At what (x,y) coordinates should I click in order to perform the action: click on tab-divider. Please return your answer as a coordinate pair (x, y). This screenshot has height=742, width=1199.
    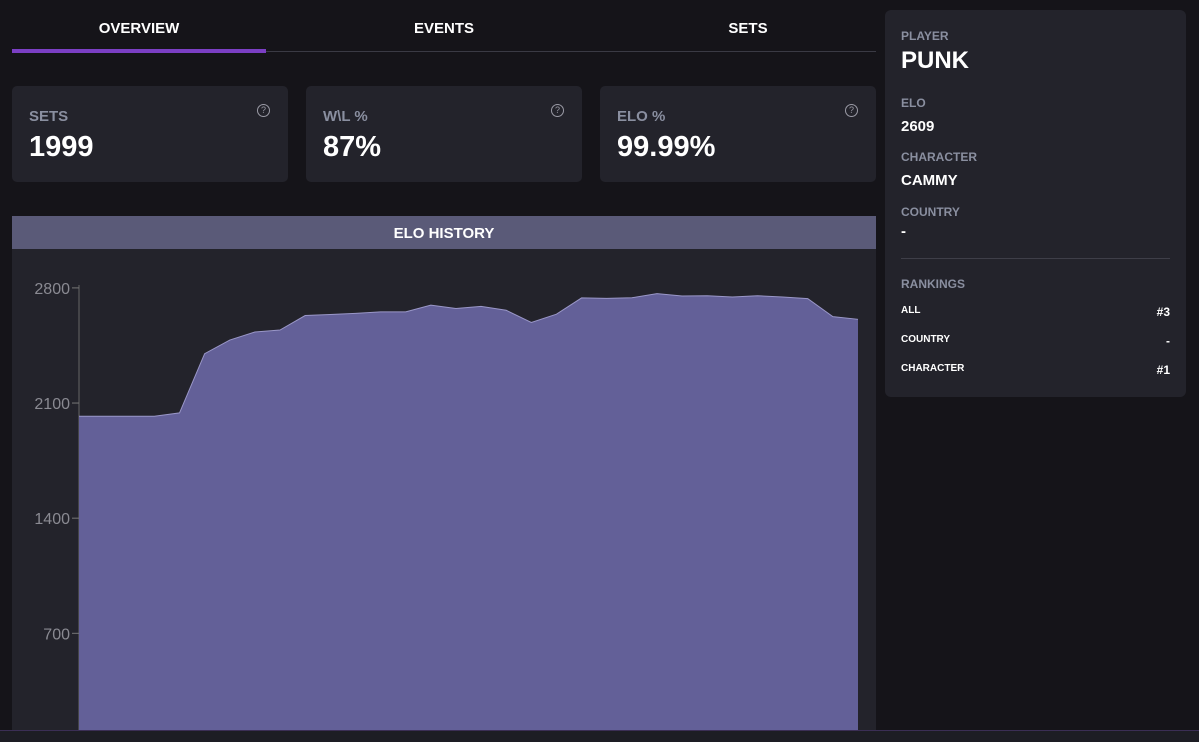
    Looking at the image, I should click on (444, 51).